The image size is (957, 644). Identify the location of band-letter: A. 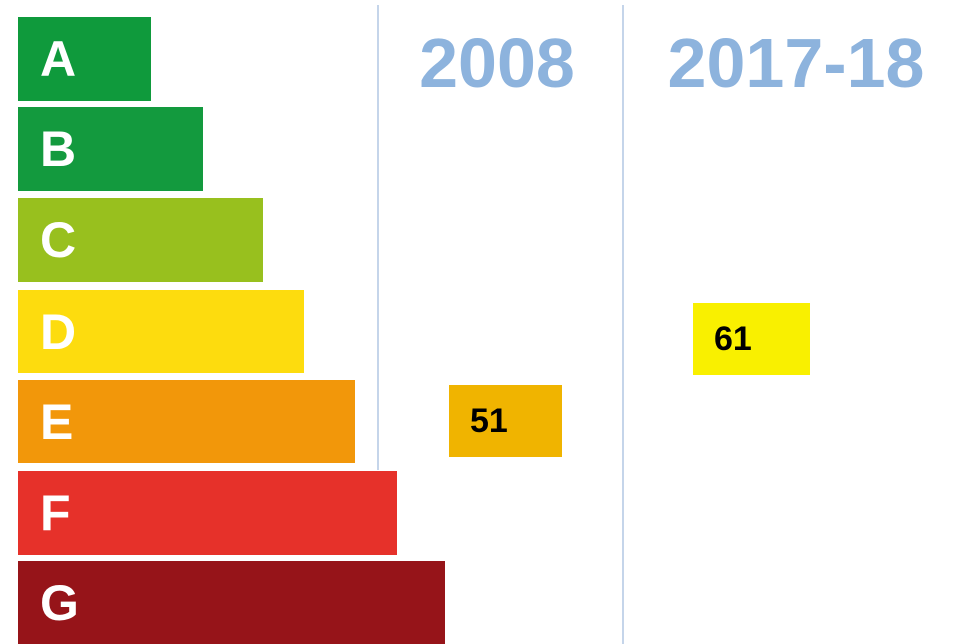
(58, 59).